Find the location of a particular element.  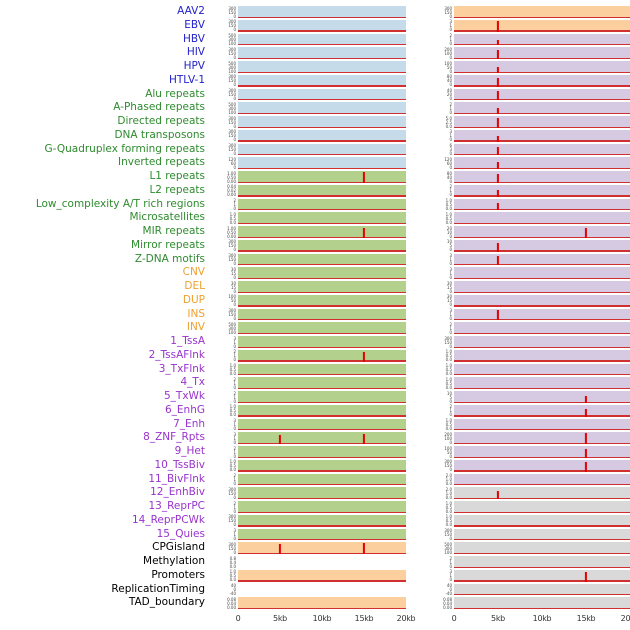

y-axis-tick-label: 0.50 is located at coordinates (231, 232).